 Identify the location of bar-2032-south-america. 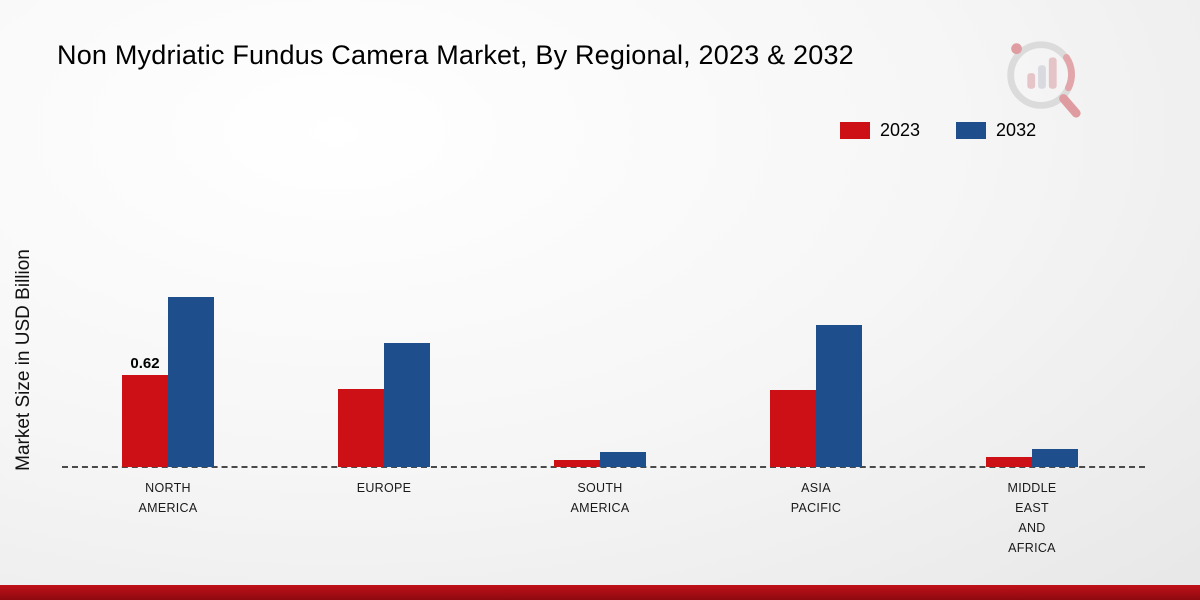
(623, 459).